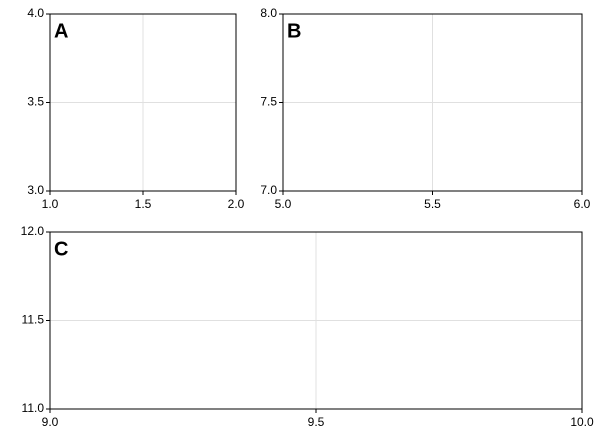  Describe the element at coordinates (294, 31) in the screenshot. I see `panel-label: B` at that location.